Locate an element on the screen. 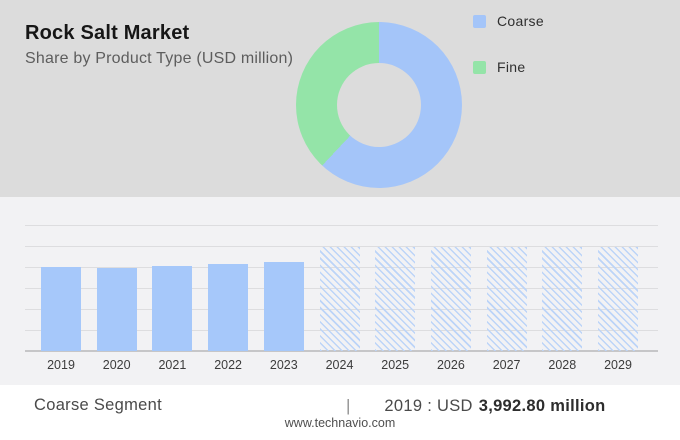  bar-2026 is located at coordinates (450, 299).